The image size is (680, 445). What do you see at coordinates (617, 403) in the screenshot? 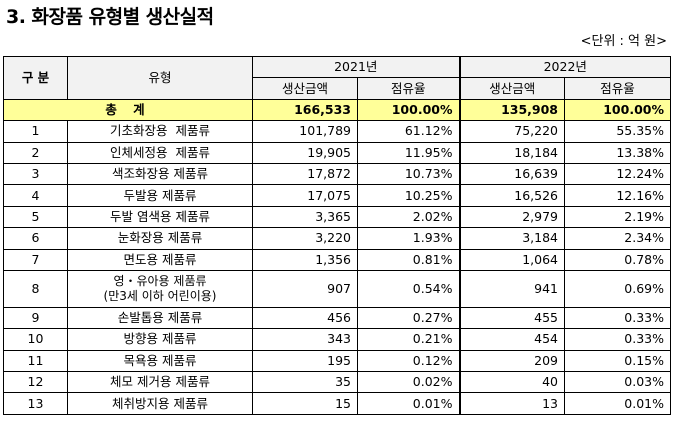
I see `row-share-2022: 0.01%` at bounding box center [617, 403].